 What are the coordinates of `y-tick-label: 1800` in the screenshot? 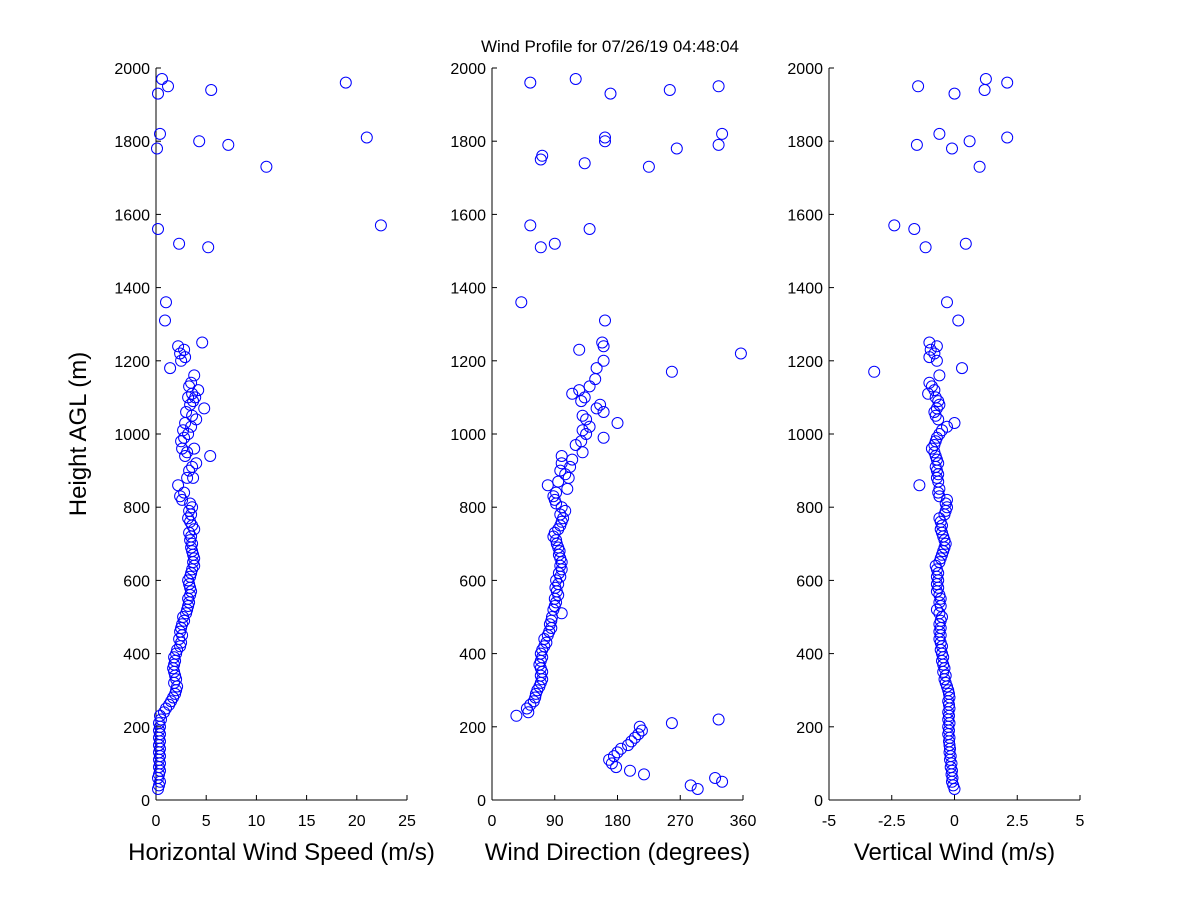 It's located at (132, 142).